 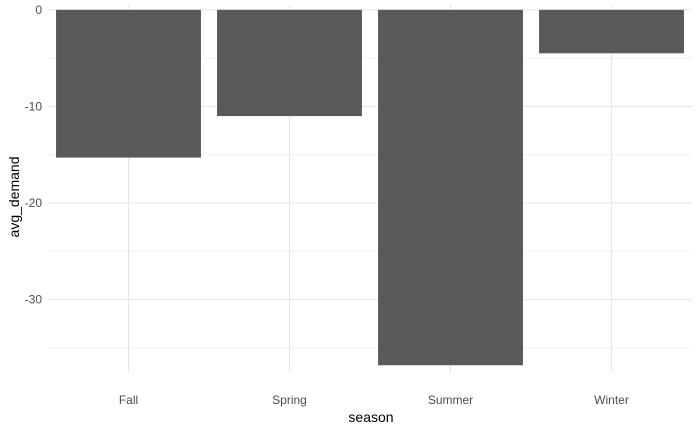 I want to click on bar-winter, so click(x=611, y=31).